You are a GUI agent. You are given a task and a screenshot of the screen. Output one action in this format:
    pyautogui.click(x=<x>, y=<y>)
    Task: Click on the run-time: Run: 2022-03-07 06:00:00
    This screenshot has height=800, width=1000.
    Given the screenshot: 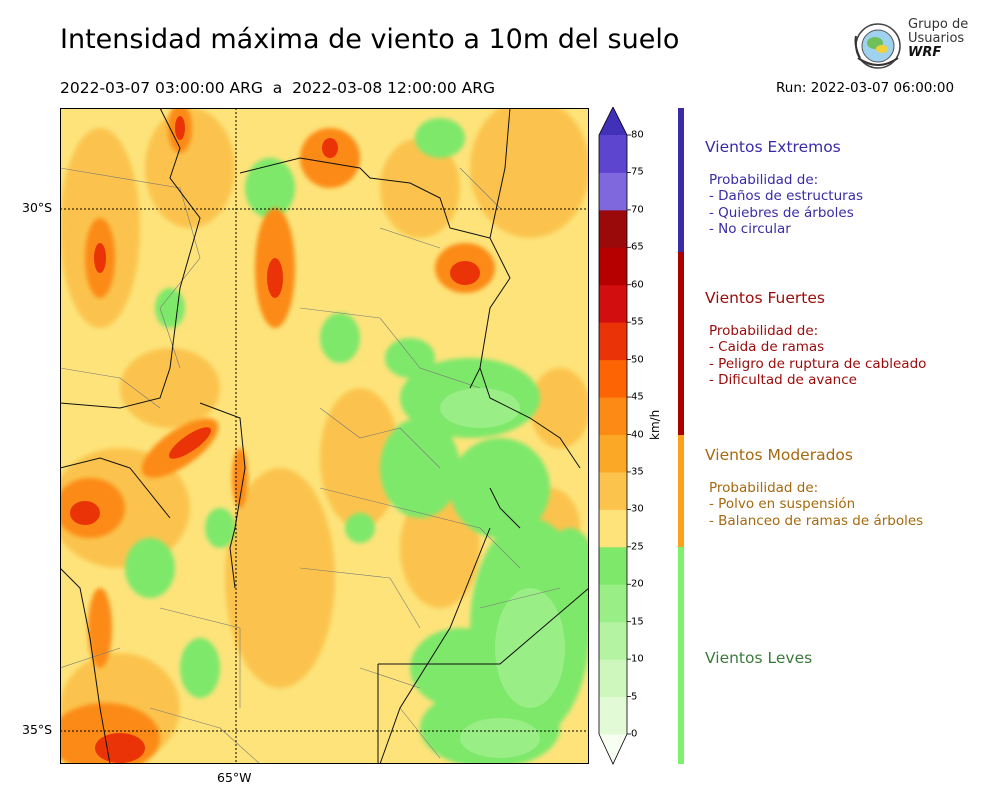 What is the action you would take?
    pyautogui.click(x=865, y=88)
    